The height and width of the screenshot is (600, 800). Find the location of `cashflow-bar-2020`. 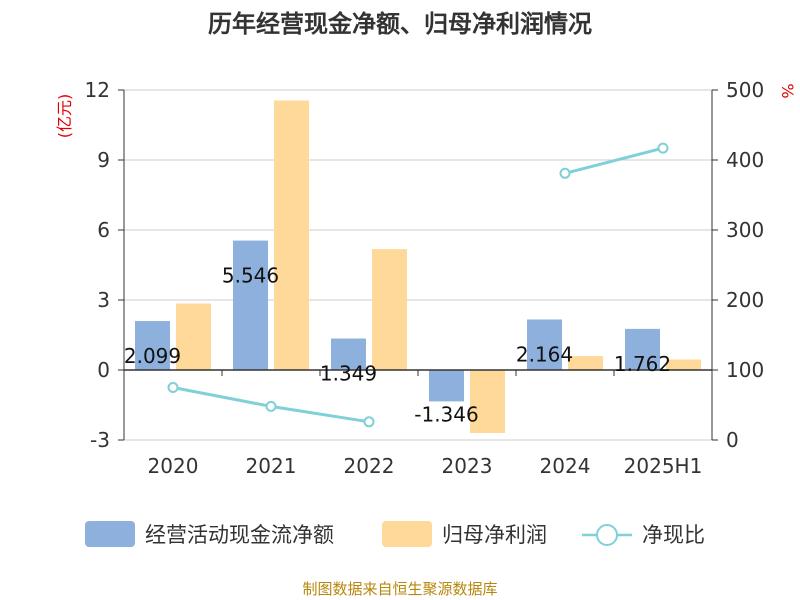

cashflow-bar-2020 is located at coordinates (152, 345).